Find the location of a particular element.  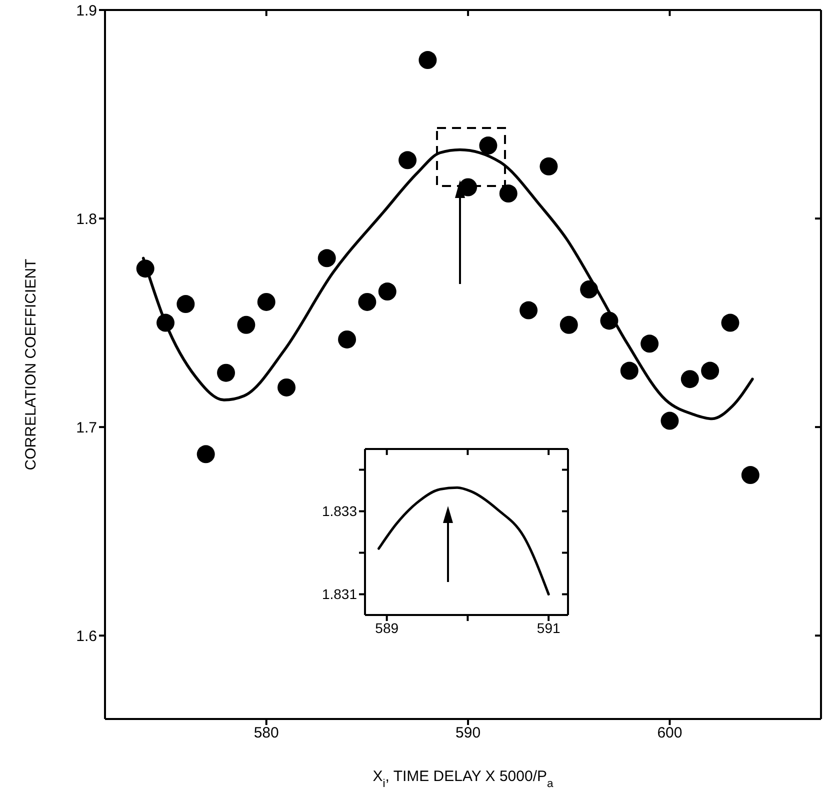

y-axis-title: CORRELATION COEFFICIENT is located at coordinates (31, 364).